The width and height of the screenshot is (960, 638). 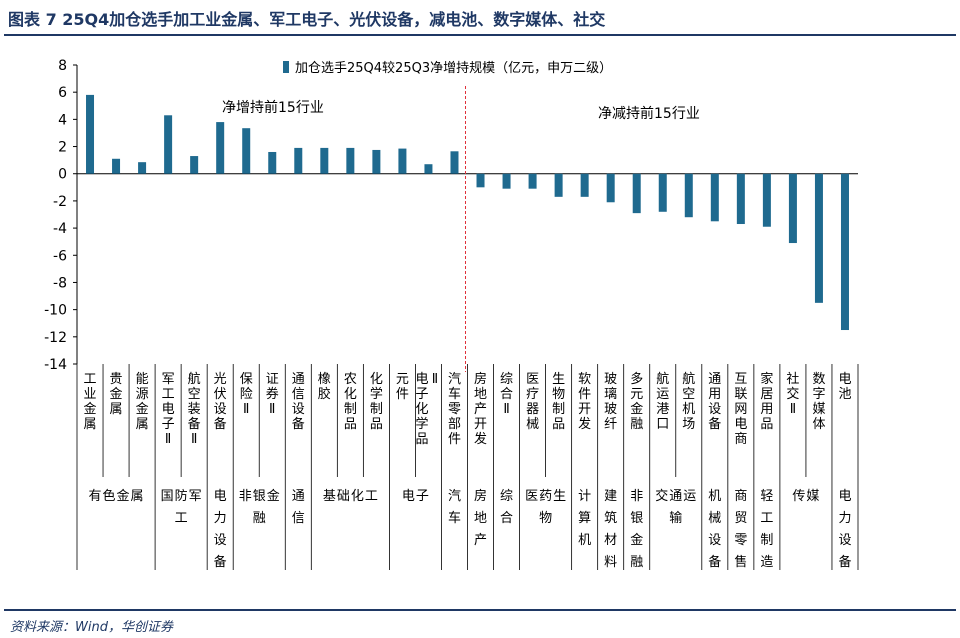 What do you see at coordinates (350, 402) in the screenshot?
I see `category-label: 农化制品` at bounding box center [350, 402].